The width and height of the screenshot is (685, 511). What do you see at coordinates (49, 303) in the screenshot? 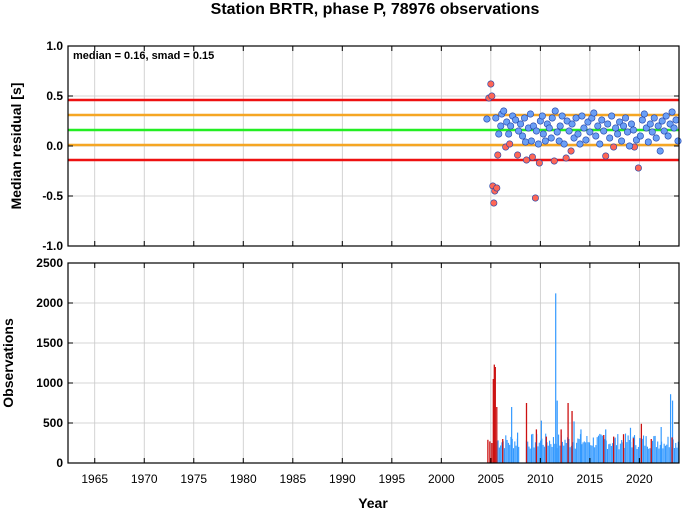
I see `y-tick-label: 2000` at bounding box center [49, 303].